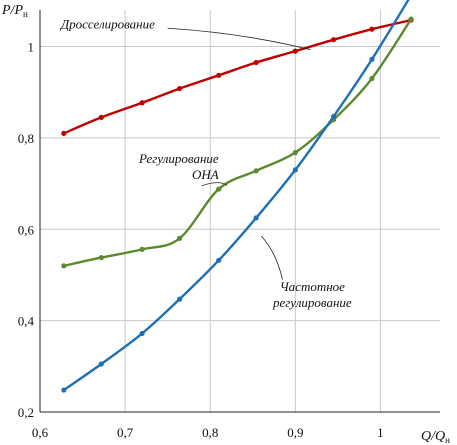 The width and height of the screenshot is (457, 445). Describe the element at coordinates (433, 436) in the screenshot. I see `x-axis-title-main: Q/Q` at that location.